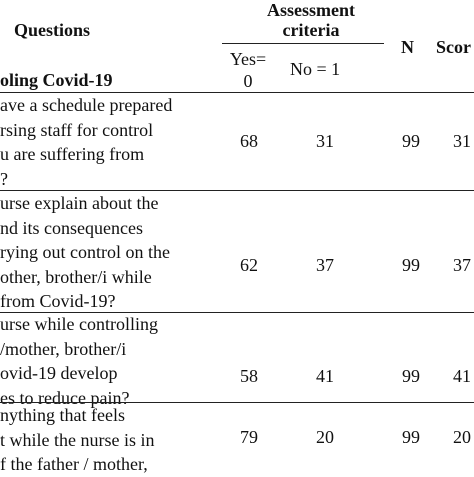  Describe the element at coordinates (462, 141) in the screenshot. I see `score-value: 31` at that location.